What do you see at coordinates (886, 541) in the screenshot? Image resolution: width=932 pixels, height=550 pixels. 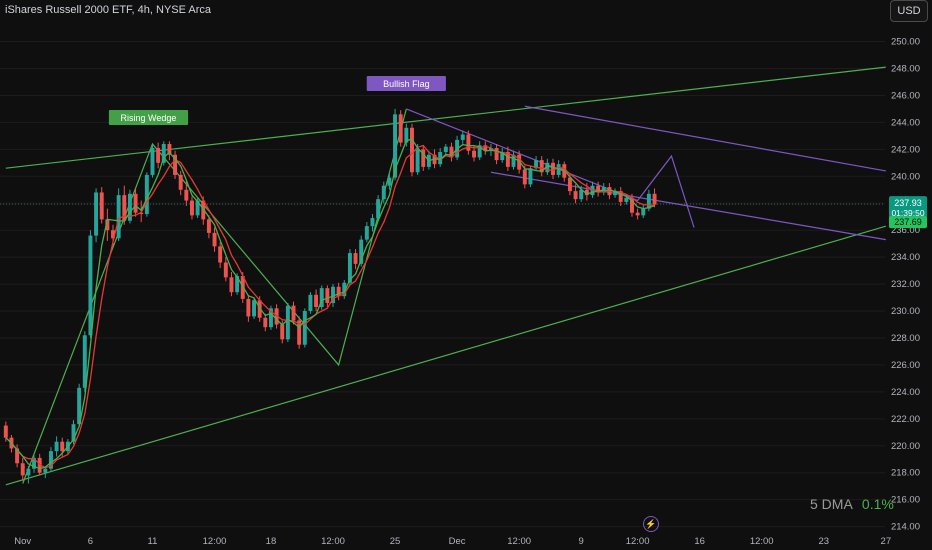 I see `time-tick-label: 27` at bounding box center [886, 541].